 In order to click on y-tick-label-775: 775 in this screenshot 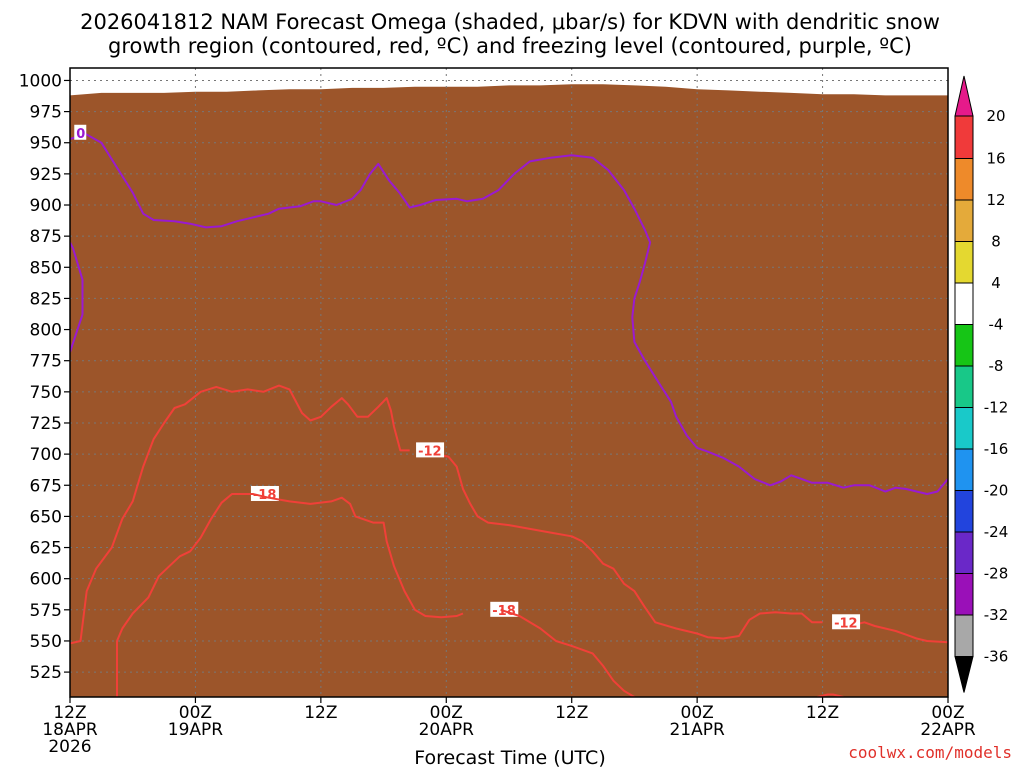, I will do `click(46, 362)`.